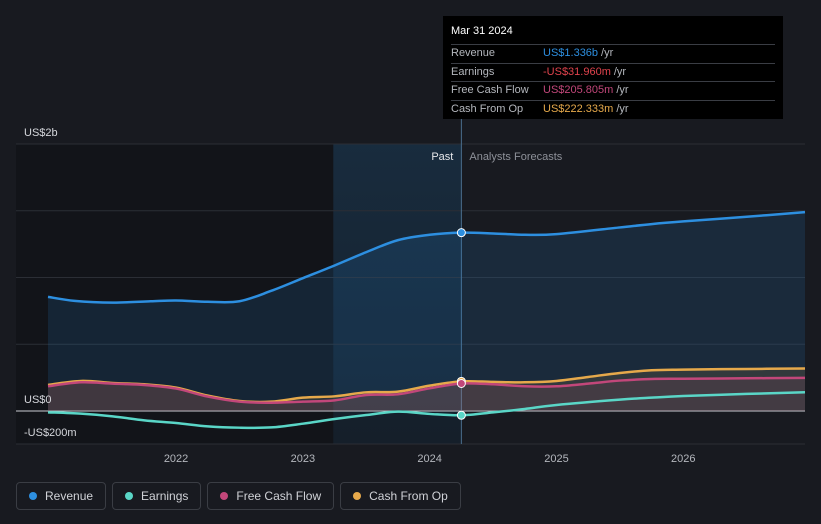  Describe the element at coordinates (578, 108) in the screenshot. I see `tooltip-value: US$222.333m` at that location.